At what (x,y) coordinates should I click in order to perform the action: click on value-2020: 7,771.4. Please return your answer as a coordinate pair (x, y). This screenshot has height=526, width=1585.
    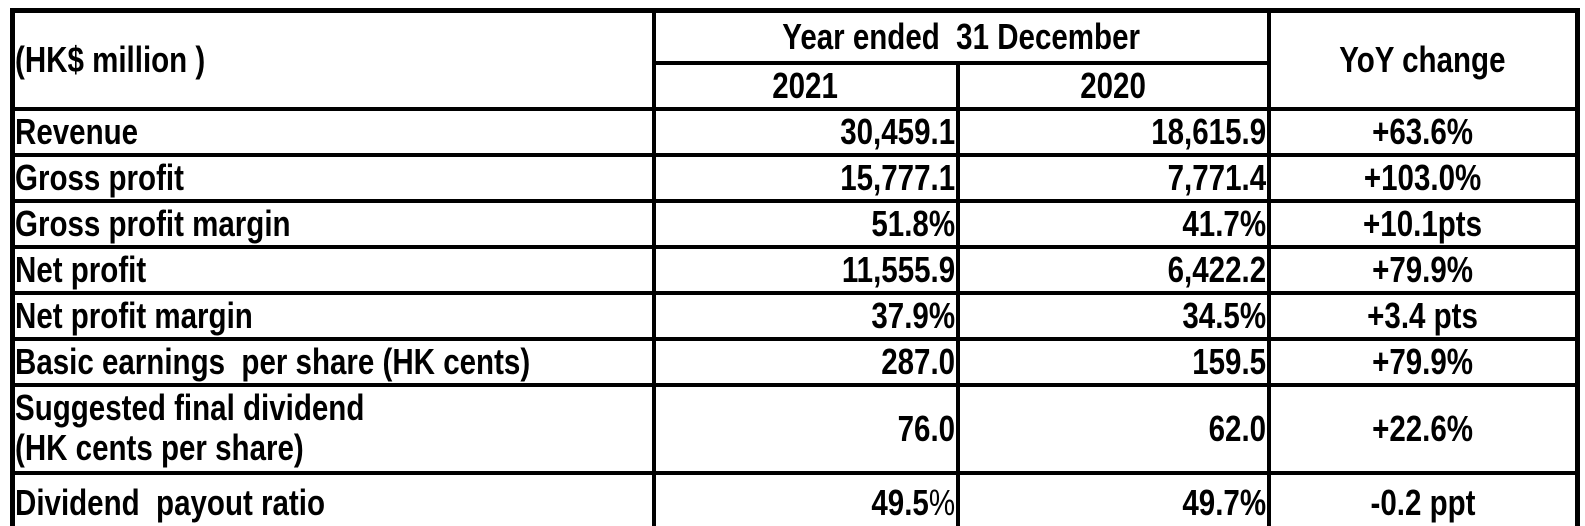
    Looking at the image, I should click on (1217, 177).